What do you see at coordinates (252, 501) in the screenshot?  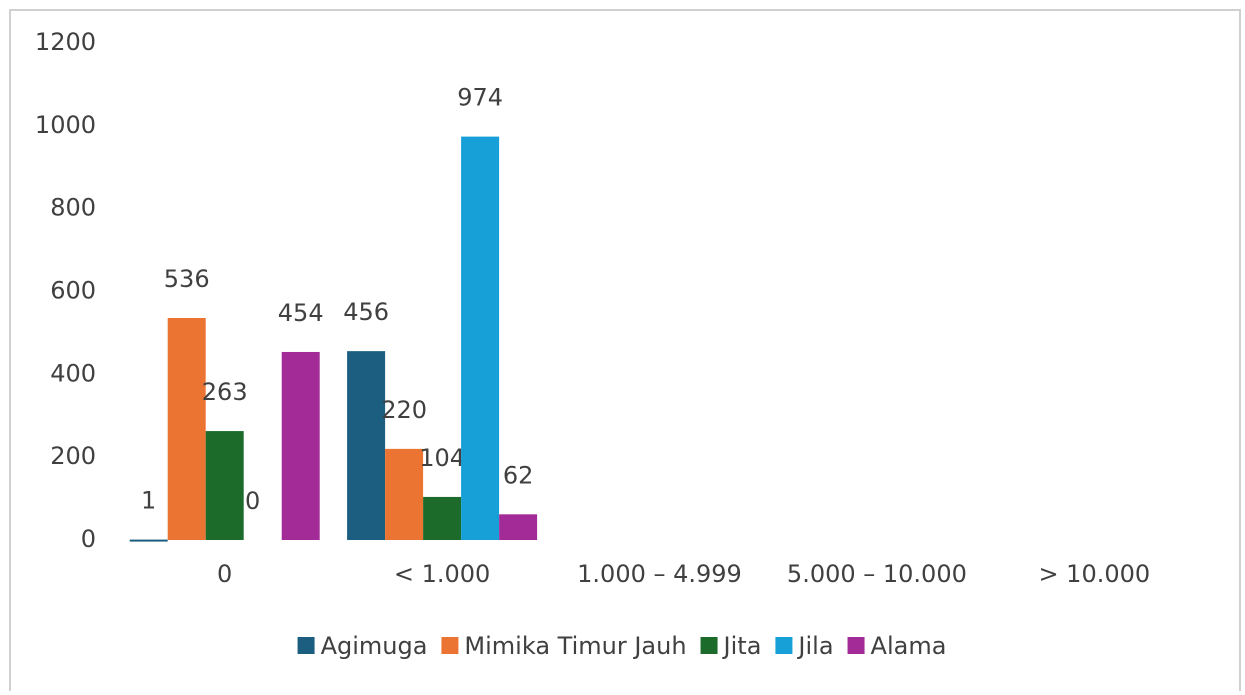 I see `data-label: 0` at bounding box center [252, 501].